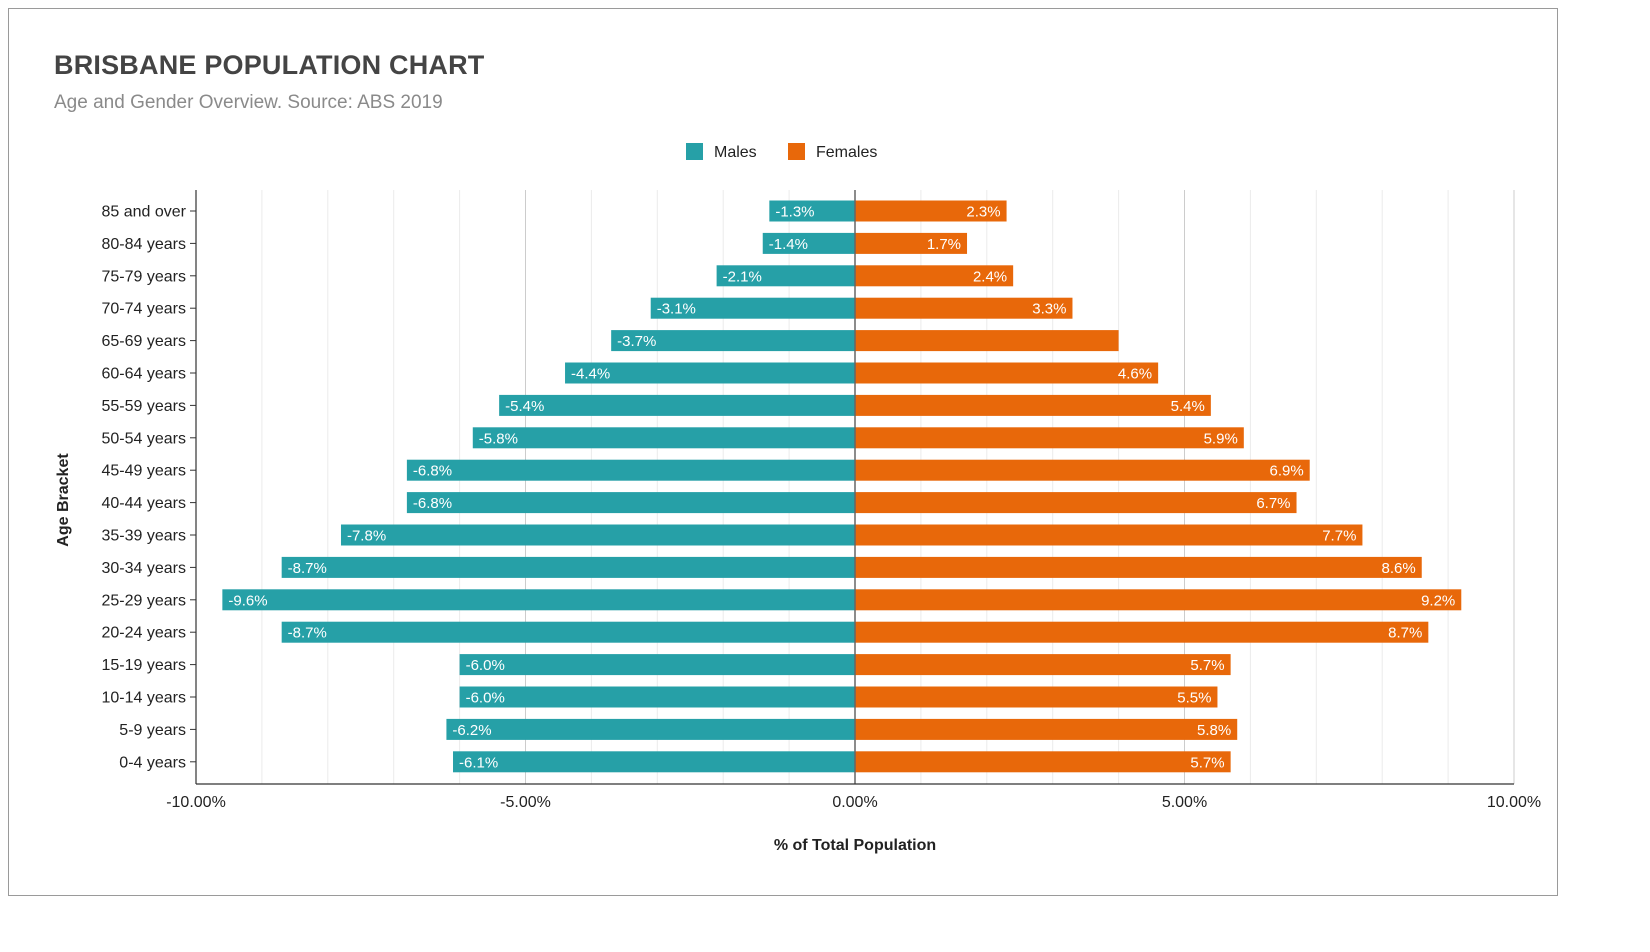 Image resolution: width=1650 pixels, height=952 pixels. What do you see at coordinates (144, 471) in the screenshot?
I see `y-tick-label: 45-49 years` at bounding box center [144, 471].